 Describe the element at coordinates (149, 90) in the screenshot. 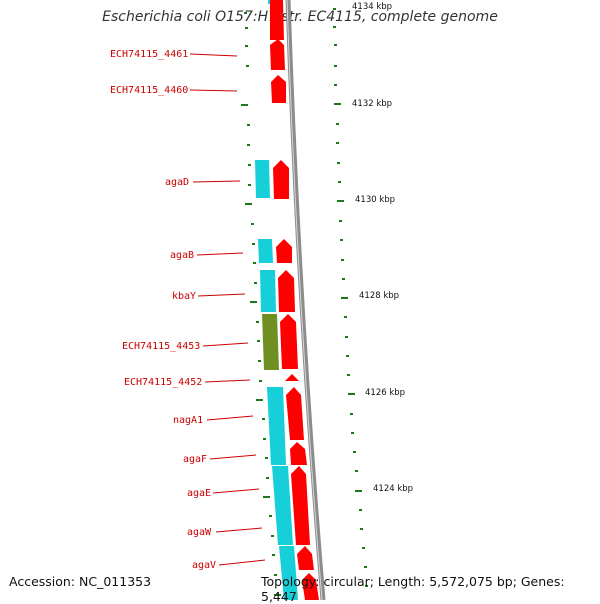

I see `gene-label: ECH74115_4460` at that location.